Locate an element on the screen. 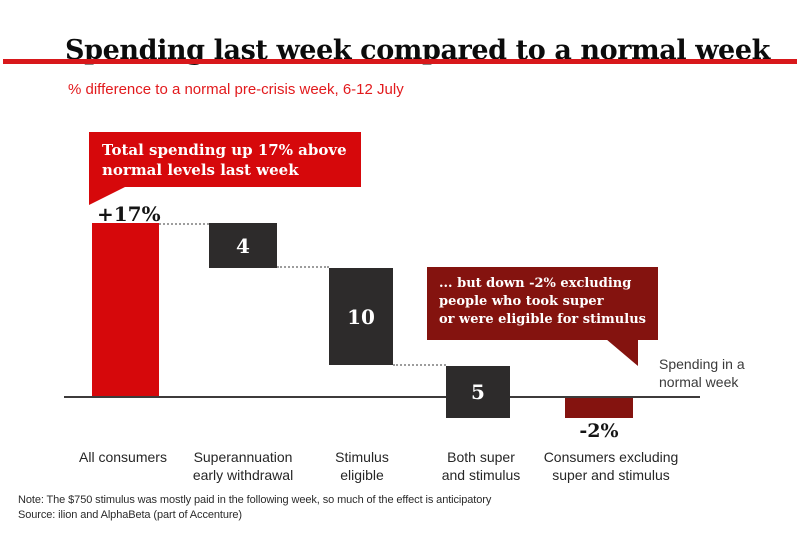  annotation-line: or were eligible for stimulus is located at coordinates (542, 319).